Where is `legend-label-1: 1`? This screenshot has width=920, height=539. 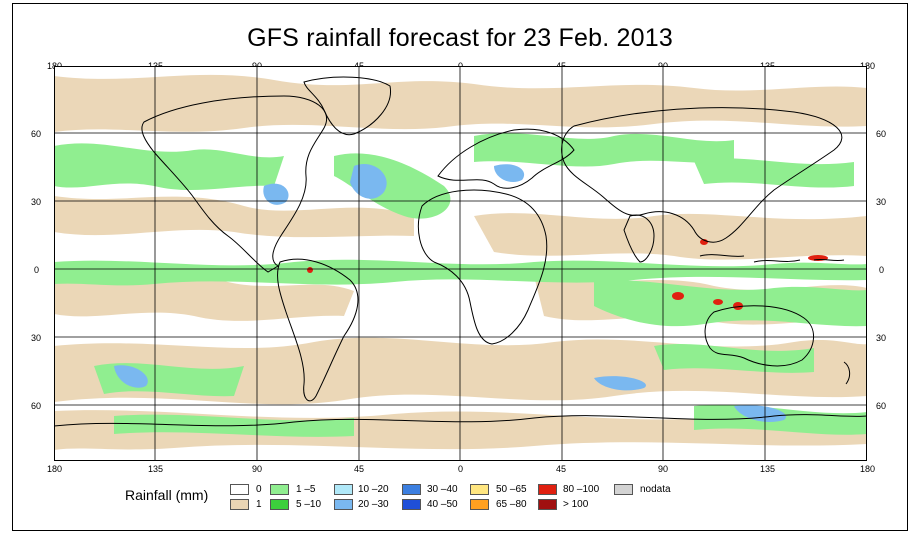 legend-label-1: 1 is located at coordinates (259, 504).